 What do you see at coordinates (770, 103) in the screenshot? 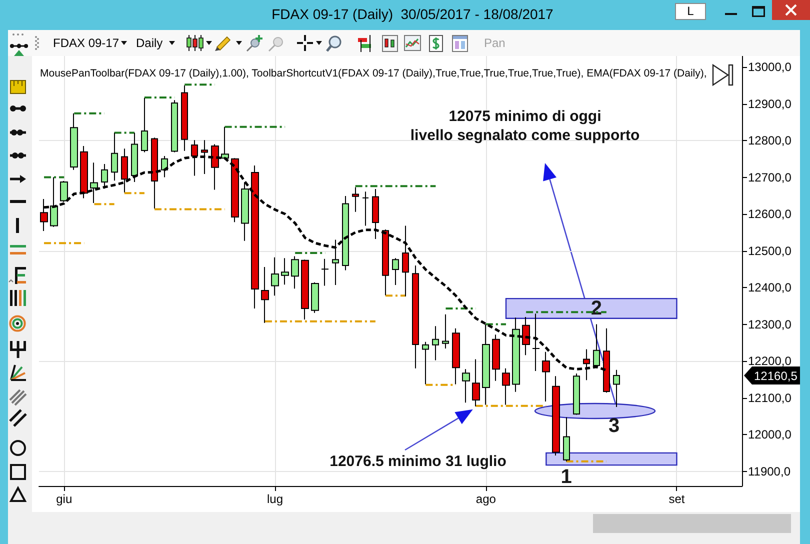
I see `y-tick-label: 12900,0` at bounding box center [770, 103].